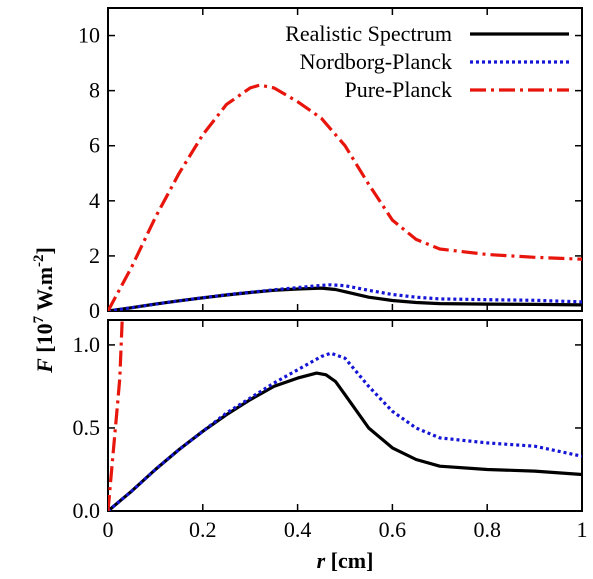 This screenshot has width=593, height=579. What do you see at coordinates (39, 260) in the screenshot?
I see `y-axis-exponent-2: -2` at bounding box center [39, 260].